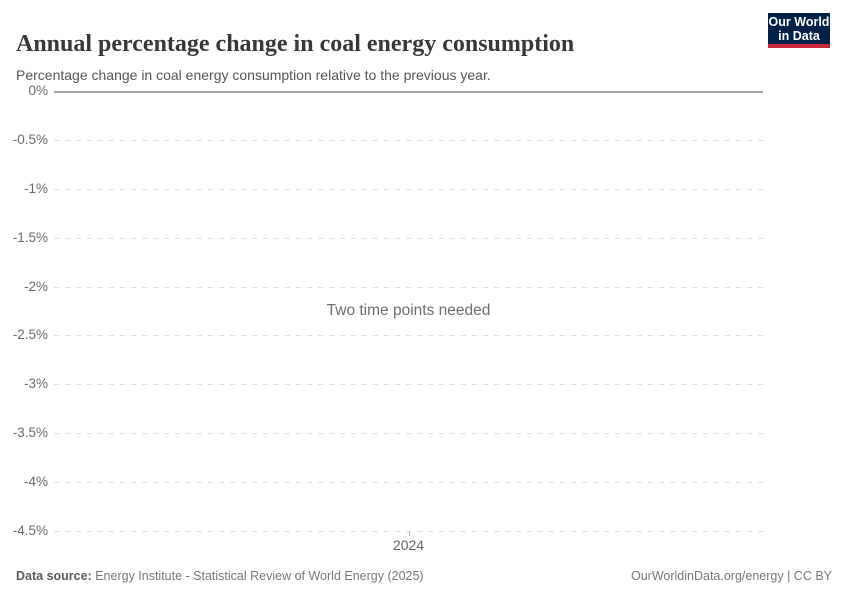 The width and height of the screenshot is (850, 600). What do you see at coordinates (30, 530) in the screenshot?
I see `y-axis-tick-label: -4.5%` at bounding box center [30, 530].